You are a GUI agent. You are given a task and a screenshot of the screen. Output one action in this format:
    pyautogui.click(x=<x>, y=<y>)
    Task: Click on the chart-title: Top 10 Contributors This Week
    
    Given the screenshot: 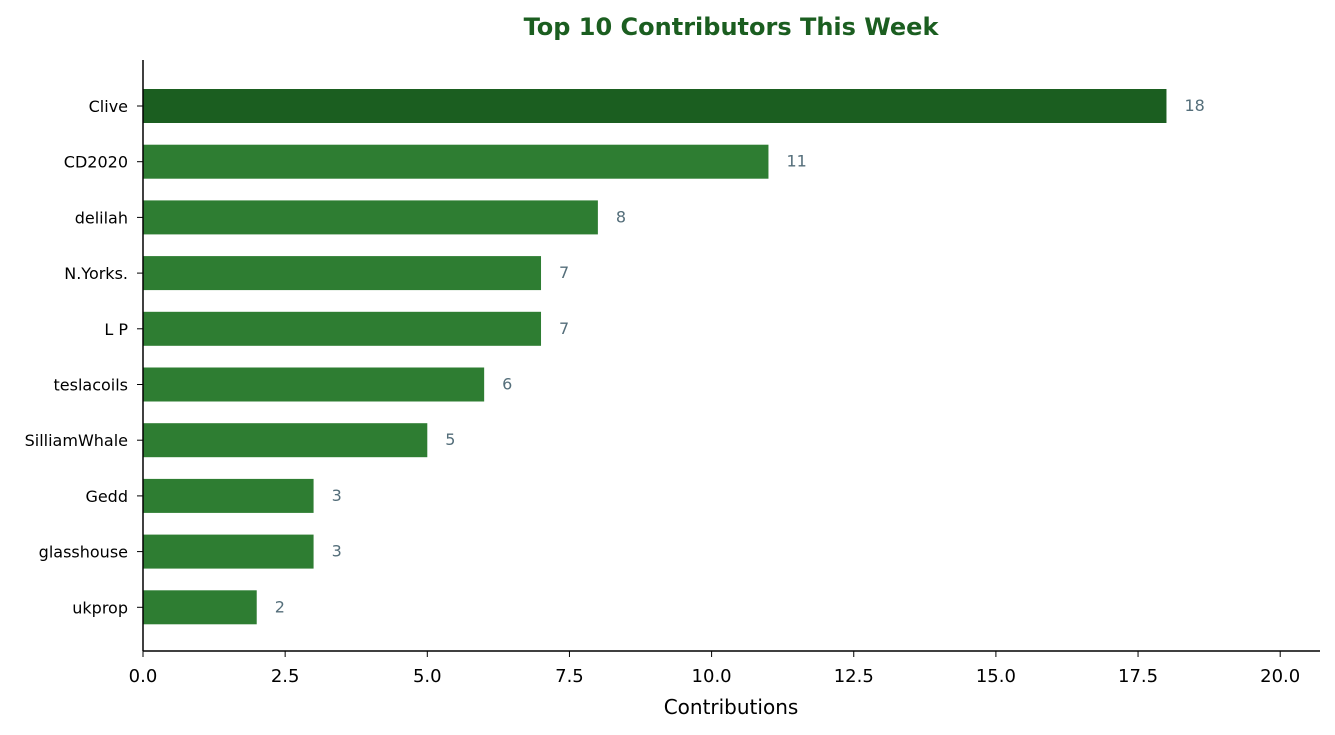 What is the action you would take?
    pyautogui.click(x=732, y=27)
    